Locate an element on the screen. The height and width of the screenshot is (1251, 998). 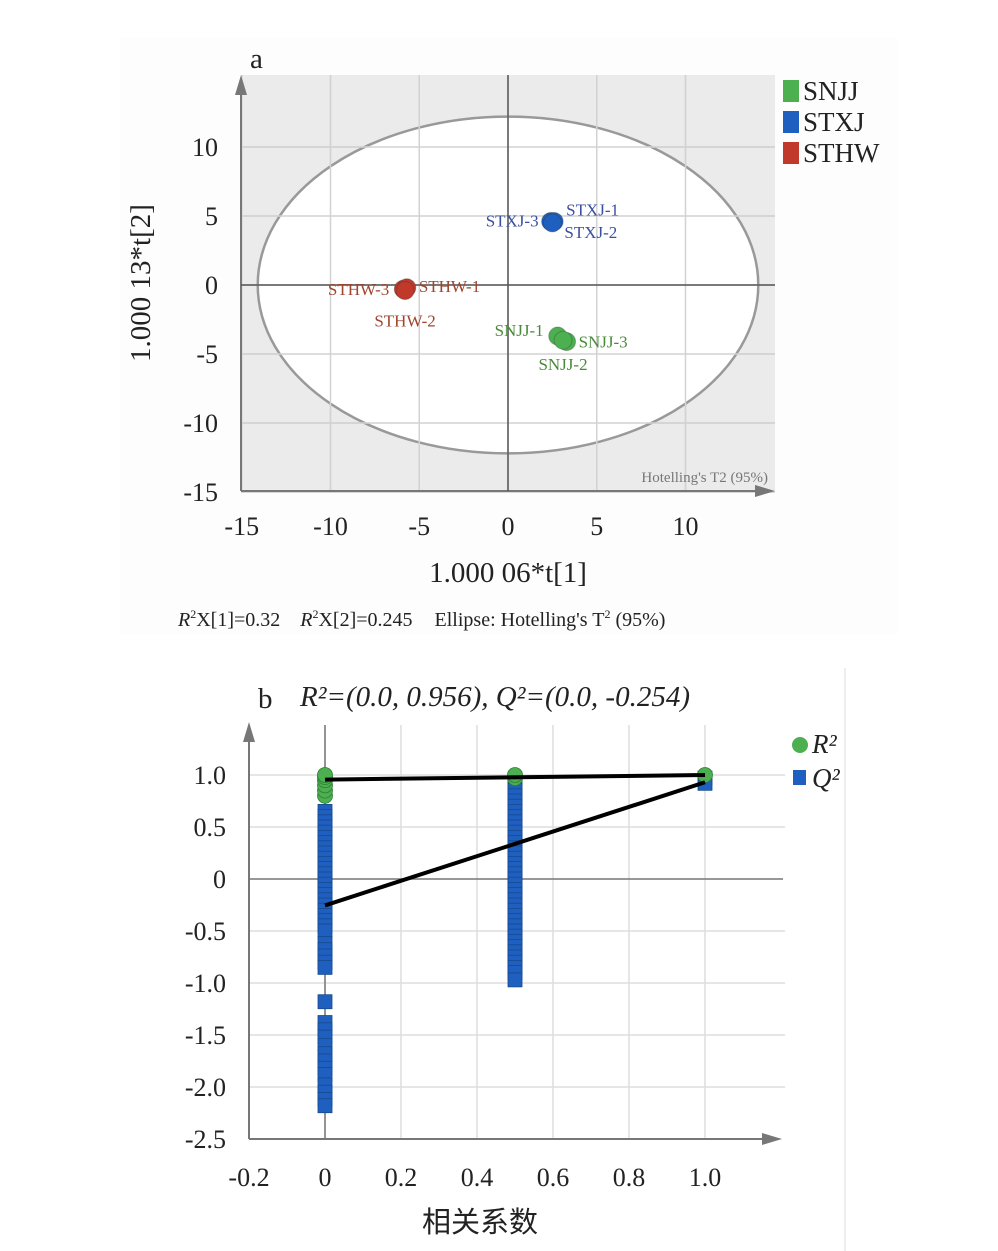
point-label: SNJJ-3 is located at coordinates (603, 342).